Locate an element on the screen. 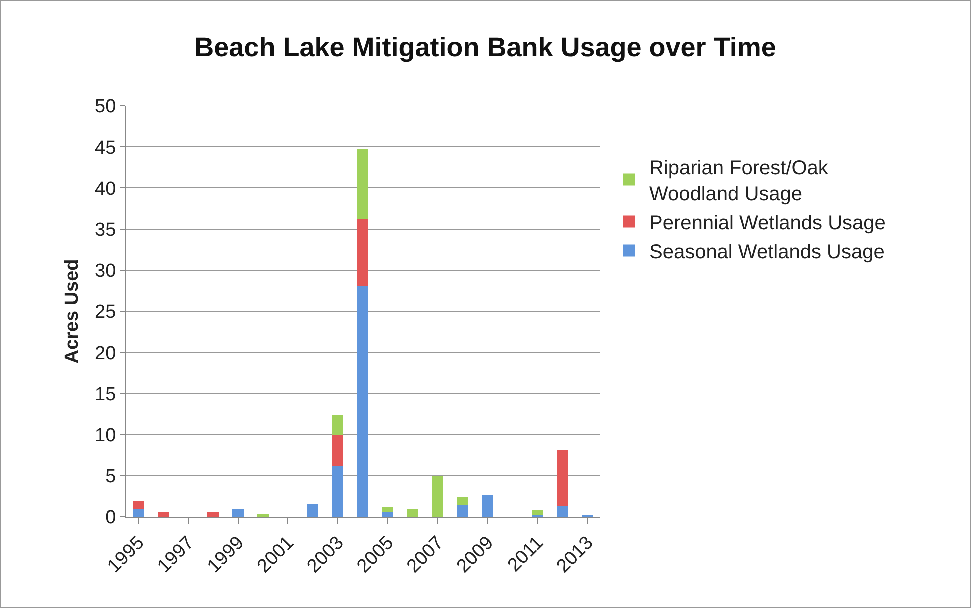 The width and height of the screenshot is (971, 608). y-tick-label: 35 is located at coordinates (105, 230).